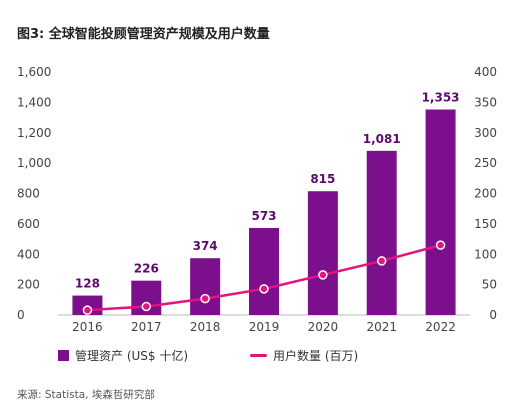  I want to click on y-left-tick-label: 600, so click(28, 224).